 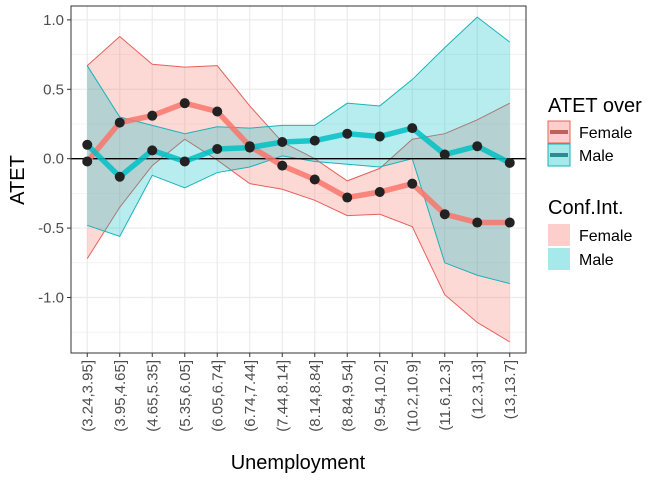 What do you see at coordinates (477, 389) in the screenshot?
I see `x-tick-label: (12.3,13]` at bounding box center [477, 389].